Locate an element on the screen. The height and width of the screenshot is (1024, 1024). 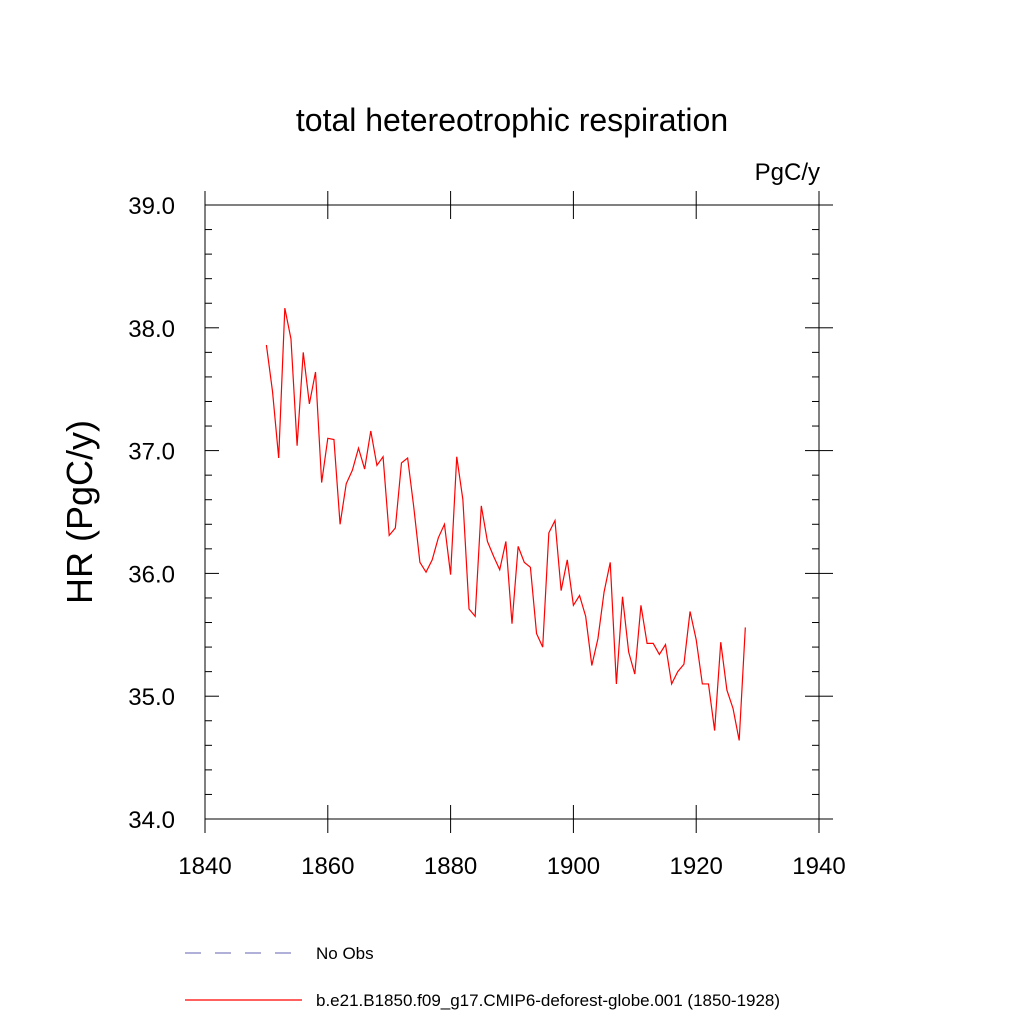
y-tick-label: 36.0 is located at coordinates (151, 574).